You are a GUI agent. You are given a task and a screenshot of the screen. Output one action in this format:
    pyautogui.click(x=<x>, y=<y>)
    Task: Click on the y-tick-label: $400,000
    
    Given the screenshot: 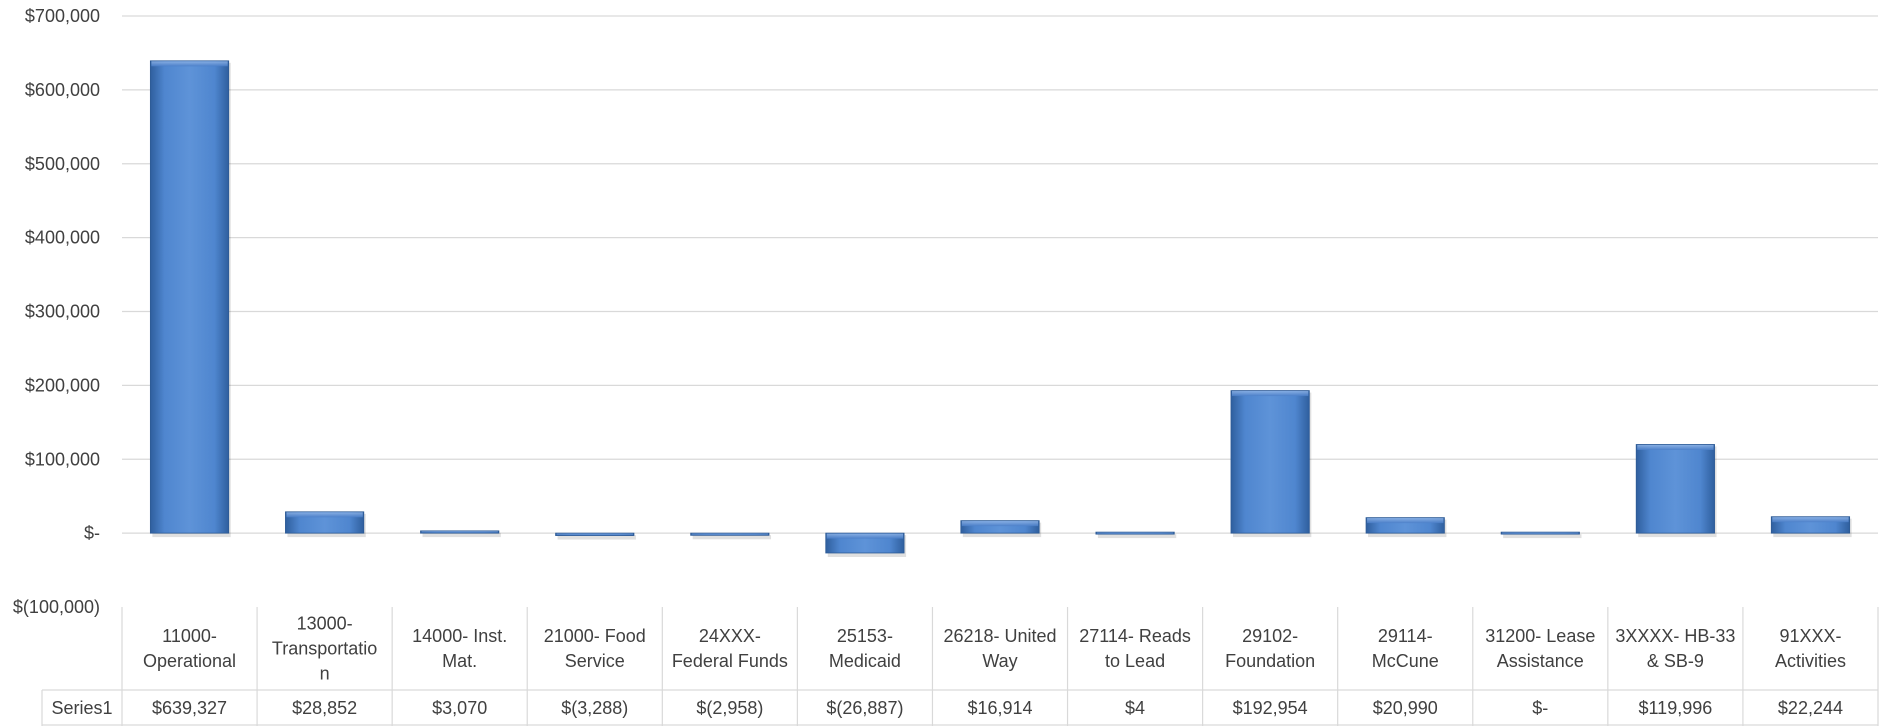 What is the action you would take?
    pyautogui.click(x=62, y=238)
    